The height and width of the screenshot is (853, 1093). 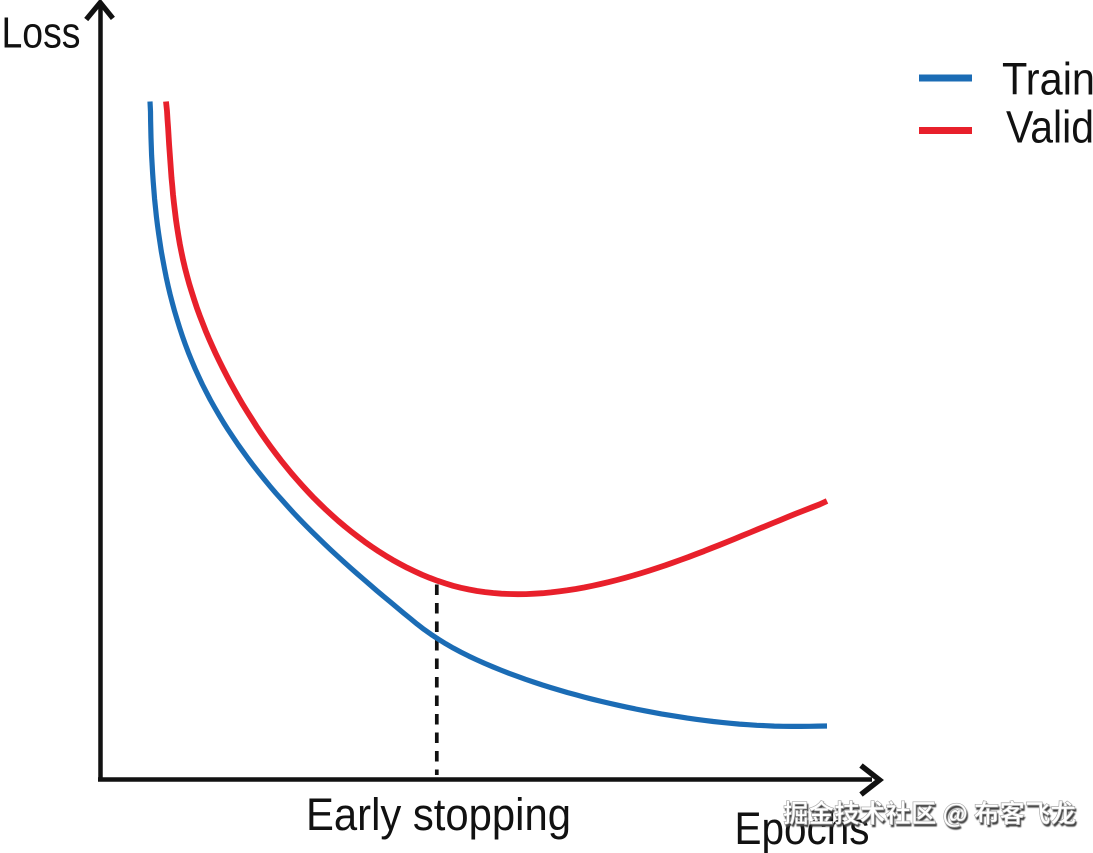 What do you see at coordinates (438, 814) in the screenshot?
I see `svg-text: Early stopping` at bounding box center [438, 814].